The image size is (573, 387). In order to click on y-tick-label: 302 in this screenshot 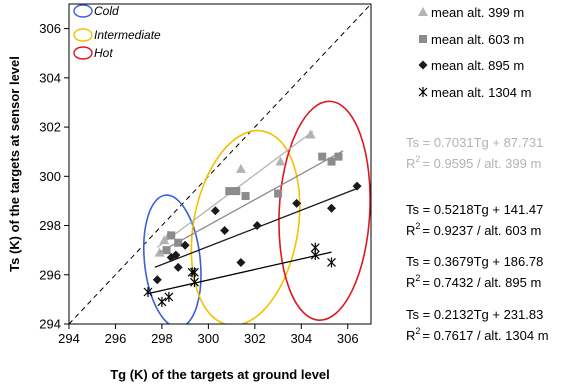, I will do `click(50, 127)`.